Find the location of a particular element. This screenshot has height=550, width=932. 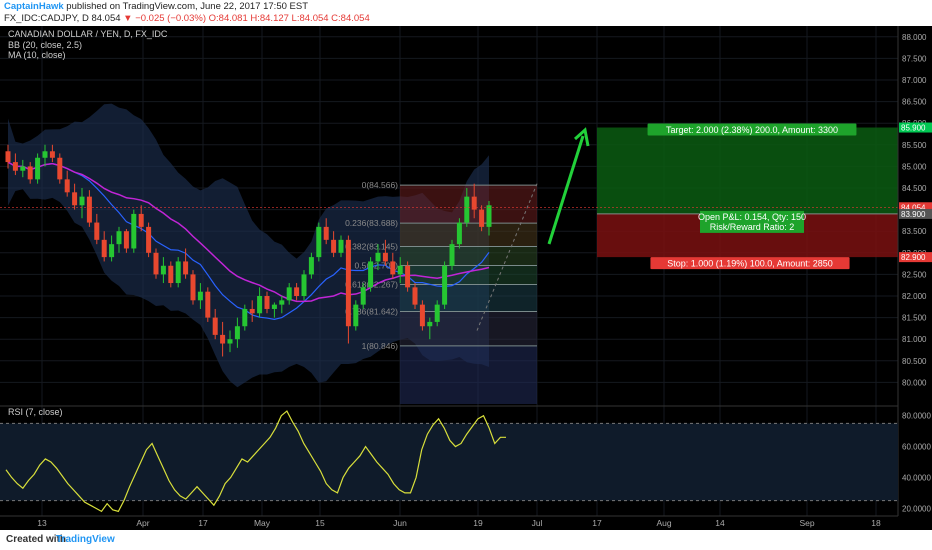

rsi-tick-label: 60.0000 is located at coordinates (916, 447).